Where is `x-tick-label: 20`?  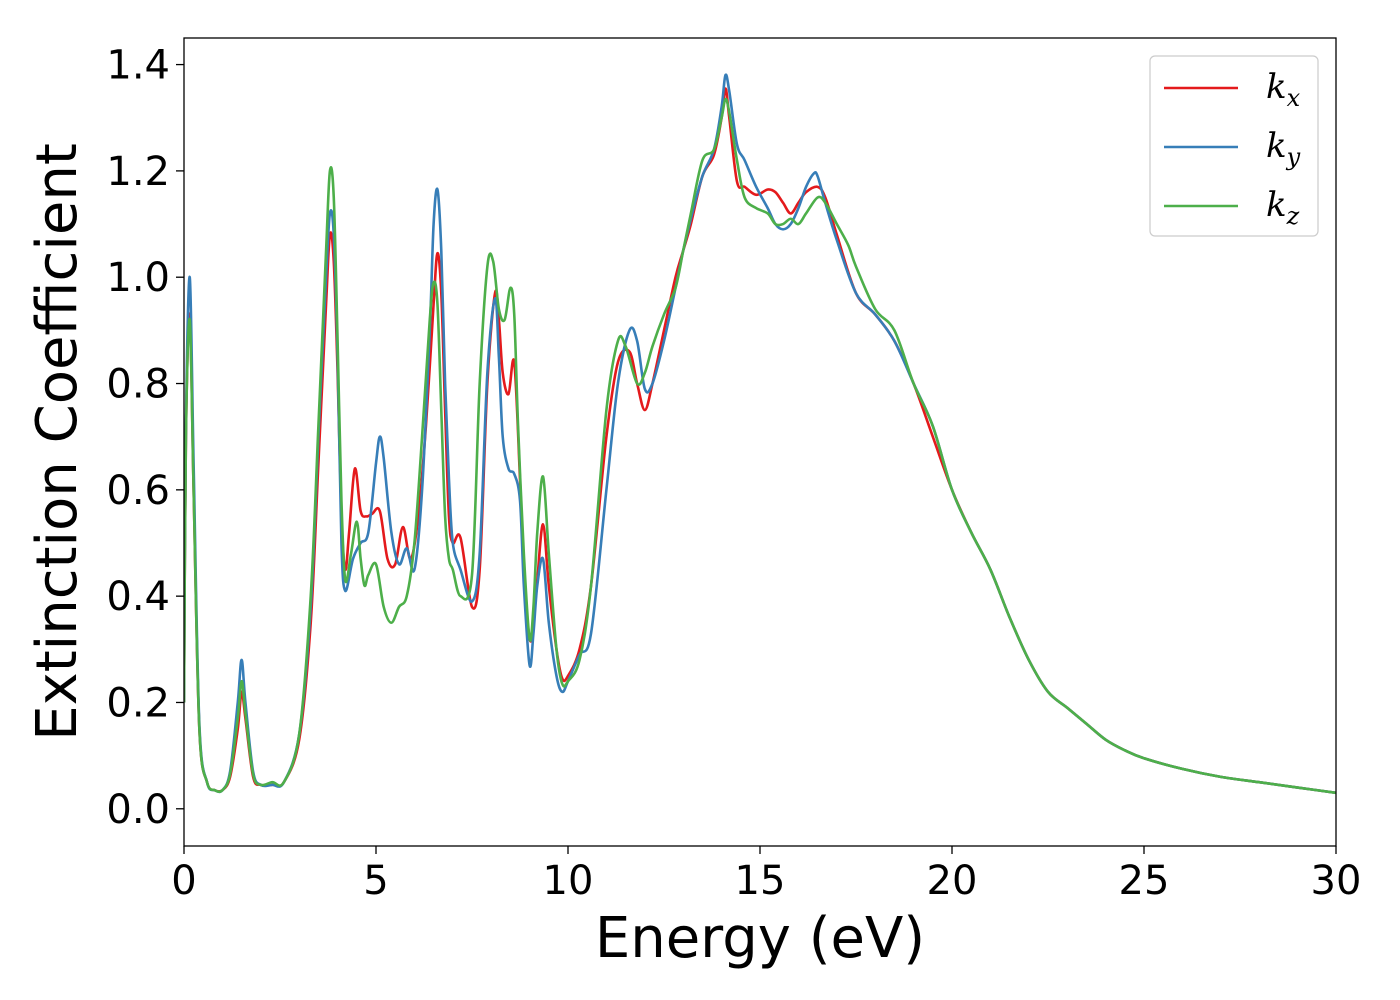 x-tick-label: 20 is located at coordinates (952, 881).